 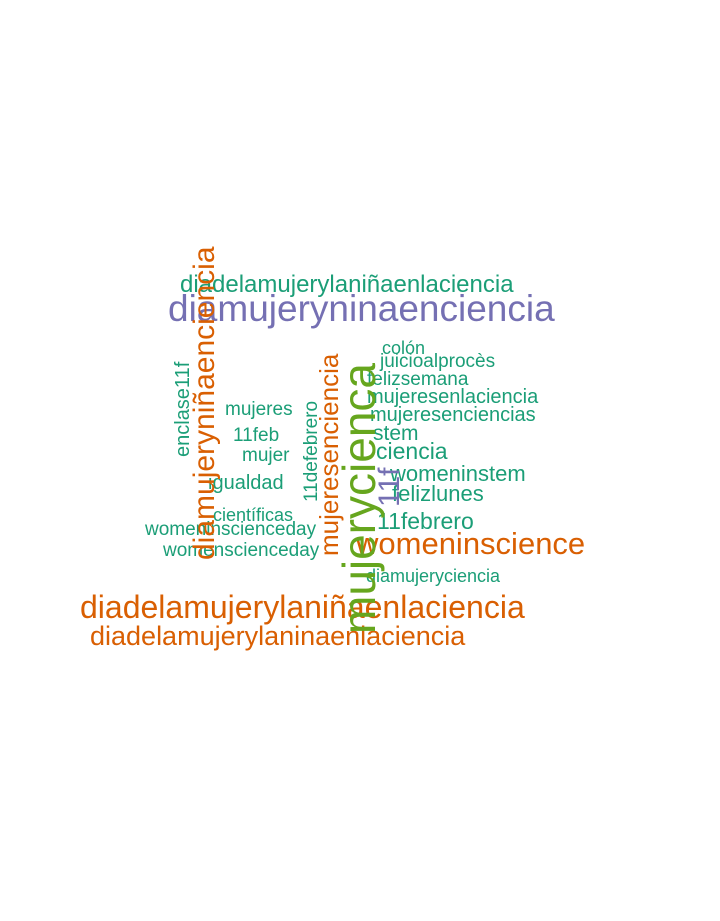 I want to click on word-11febrero: 11febrero, so click(x=425, y=521).